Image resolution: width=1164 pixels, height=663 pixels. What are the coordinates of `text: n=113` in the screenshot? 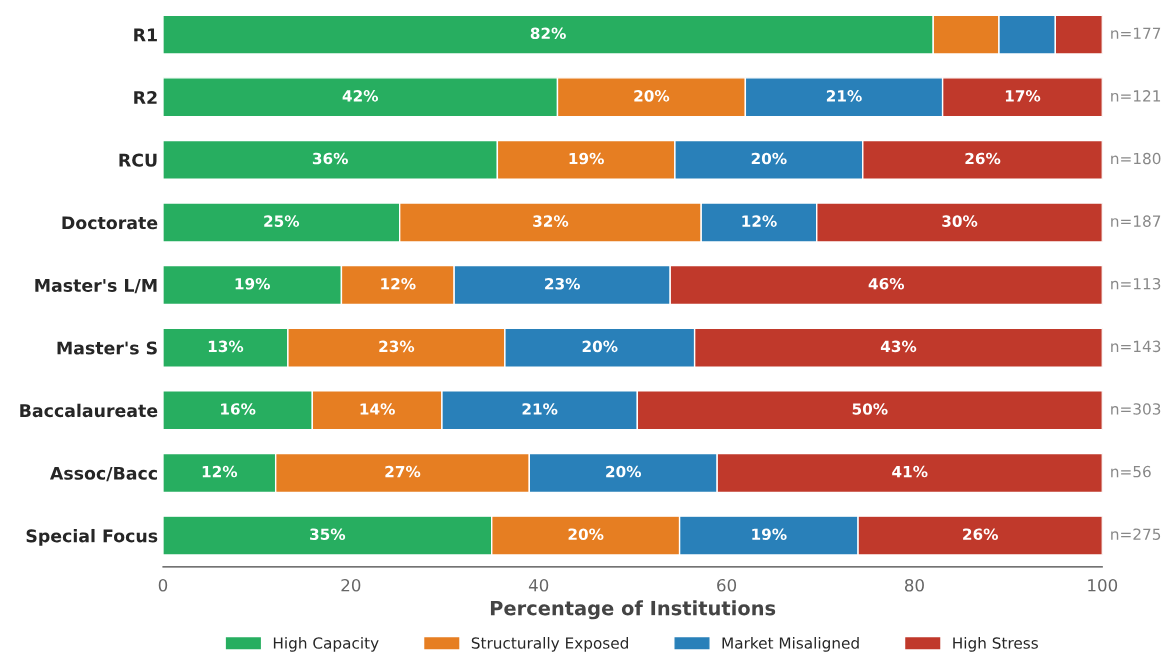 It's located at (1136, 283).